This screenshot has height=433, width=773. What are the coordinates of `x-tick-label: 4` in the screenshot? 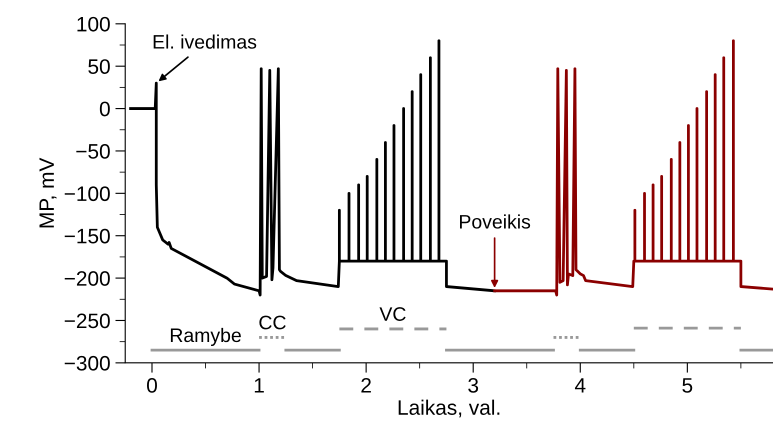 It's located at (580, 385).